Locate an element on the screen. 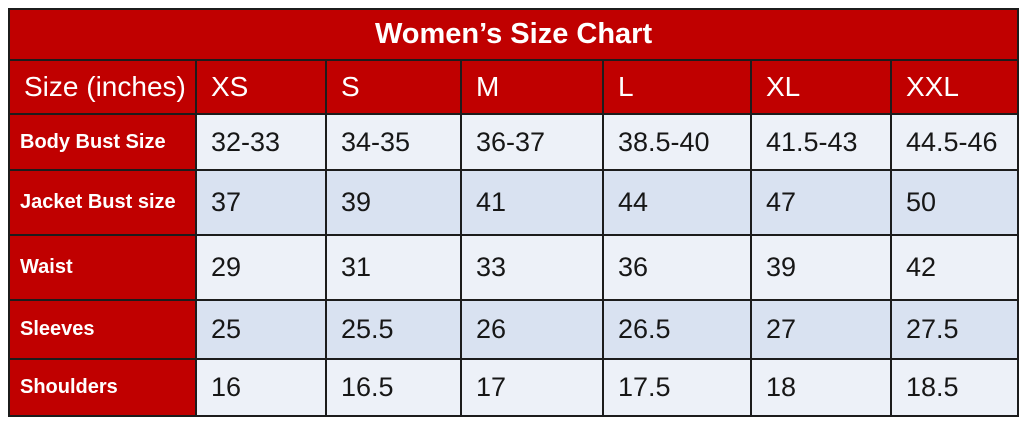  column-header-cell: S is located at coordinates (393, 87).